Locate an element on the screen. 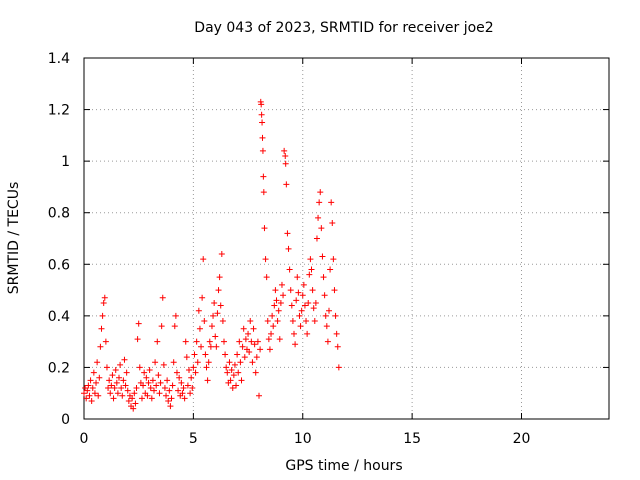  x-tick-label: 0 is located at coordinates (84, 439).